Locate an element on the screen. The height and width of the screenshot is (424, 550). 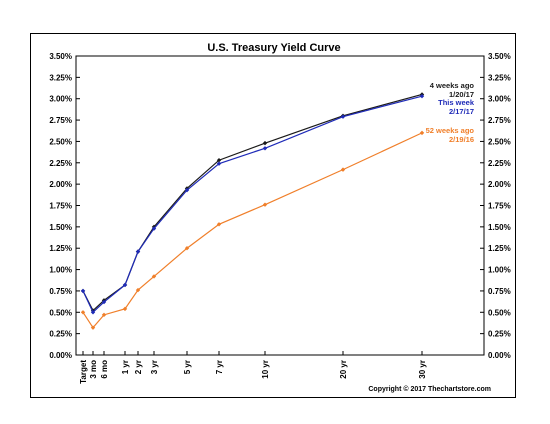
x-tick-label: 30 yr is located at coordinates (422, 369).